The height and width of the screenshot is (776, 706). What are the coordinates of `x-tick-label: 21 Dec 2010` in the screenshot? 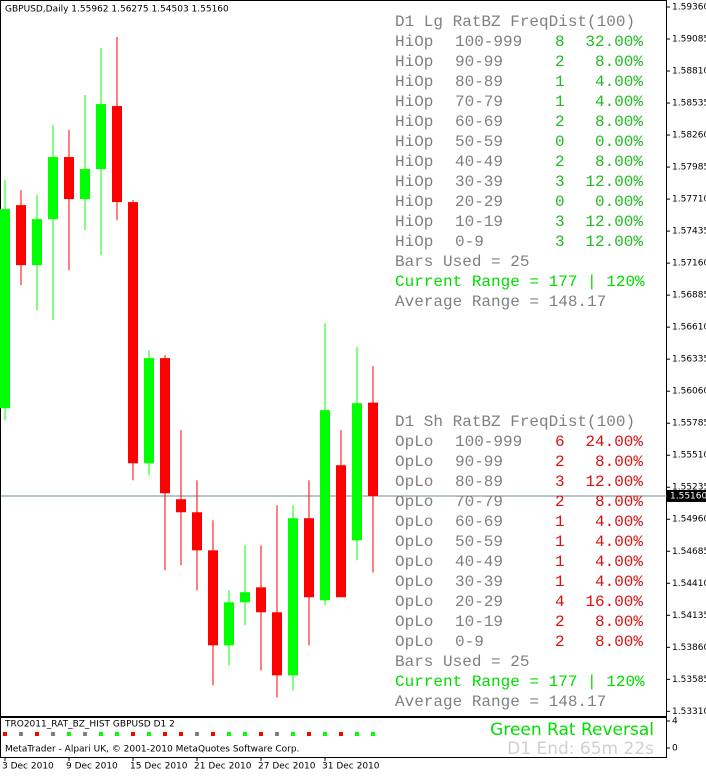 It's located at (223, 767).